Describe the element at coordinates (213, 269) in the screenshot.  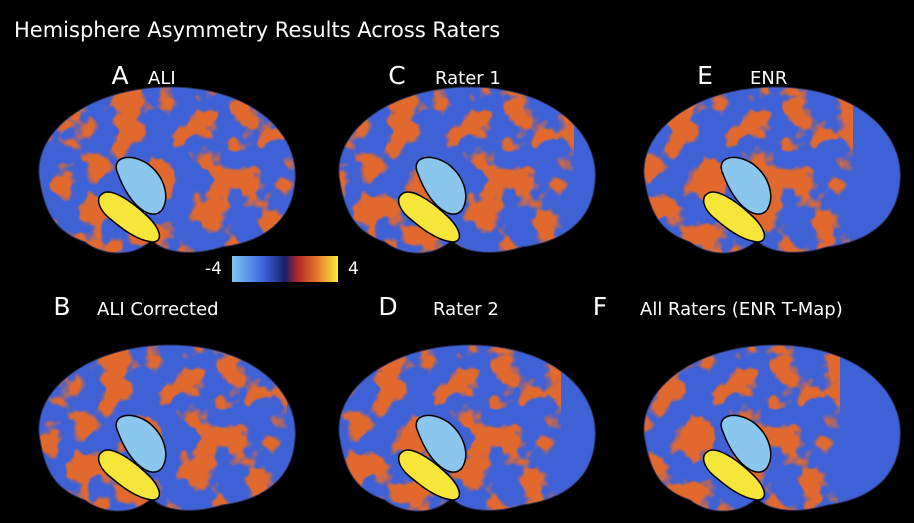
I see `colorbar-tick-label: -4` at that location.